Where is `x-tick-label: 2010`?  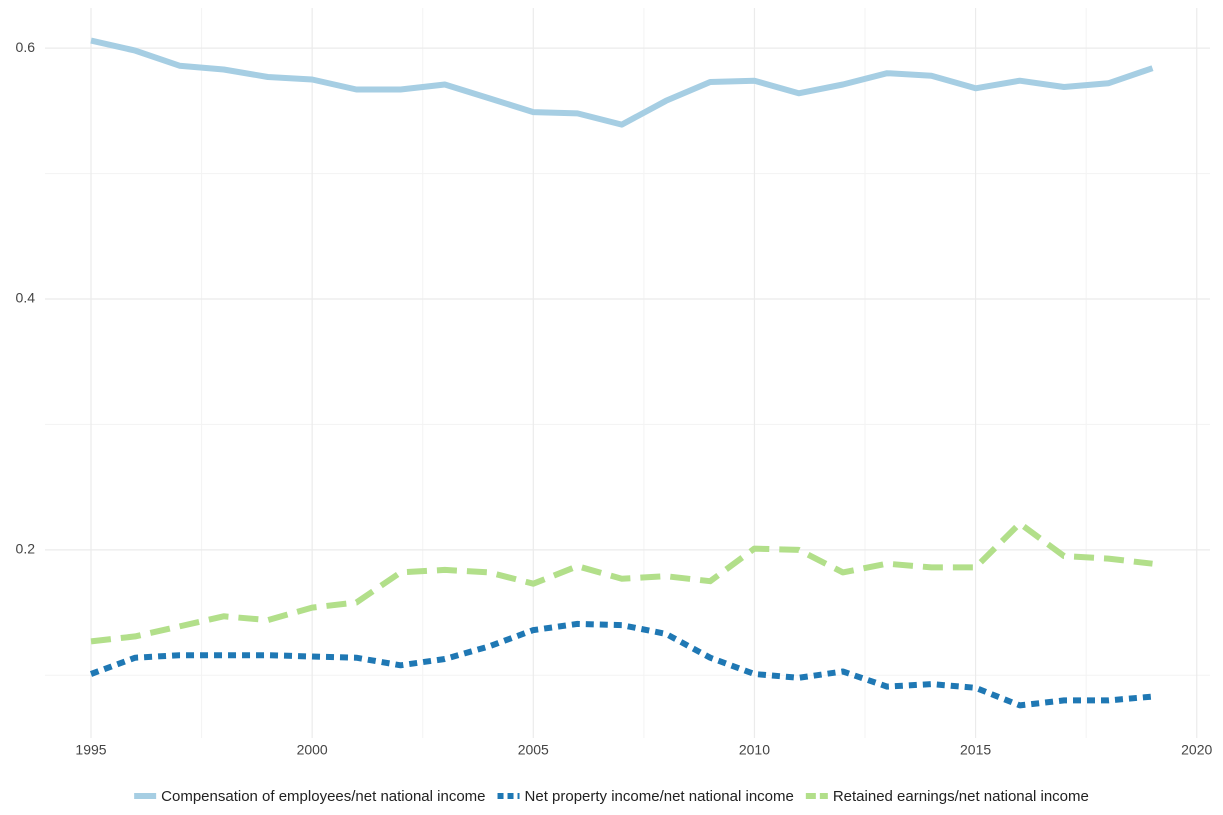
x-tick-label: 2010 is located at coordinates (754, 750).